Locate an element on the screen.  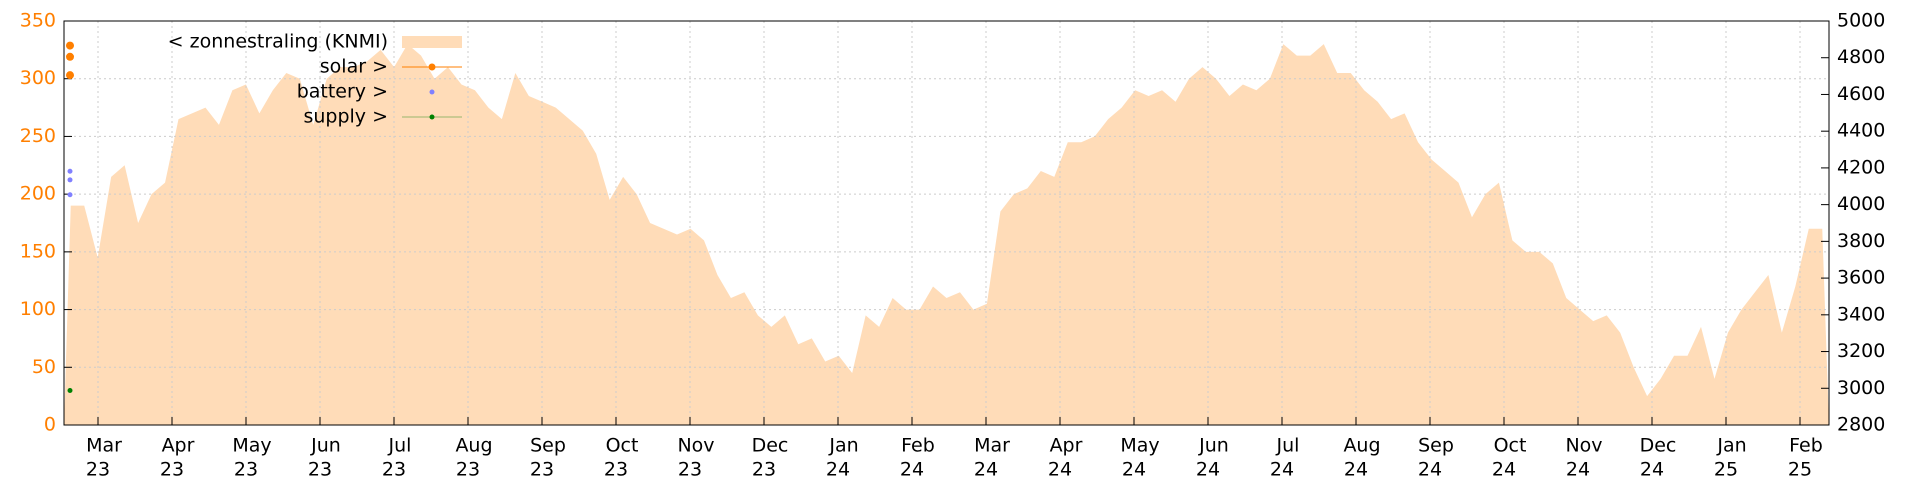
y2-tick-label: 4000 is located at coordinates (1861, 204).